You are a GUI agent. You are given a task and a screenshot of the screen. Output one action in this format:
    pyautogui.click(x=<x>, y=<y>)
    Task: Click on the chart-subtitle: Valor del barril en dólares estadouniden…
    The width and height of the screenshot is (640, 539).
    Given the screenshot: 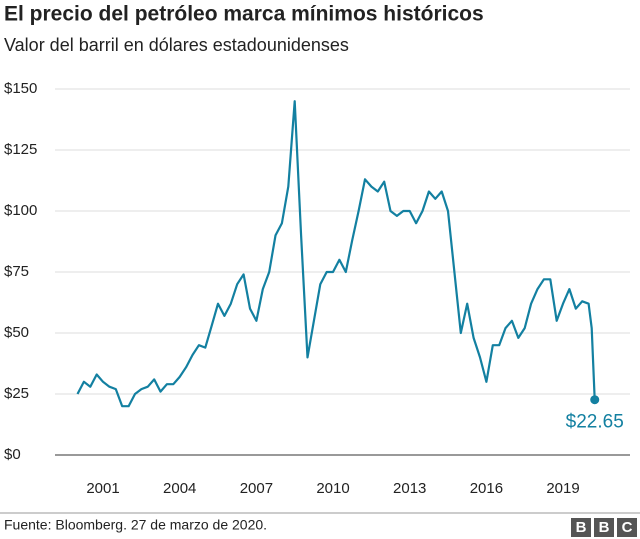 What is the action you would take?
    pyautogui.click(x=176, y=45)
    